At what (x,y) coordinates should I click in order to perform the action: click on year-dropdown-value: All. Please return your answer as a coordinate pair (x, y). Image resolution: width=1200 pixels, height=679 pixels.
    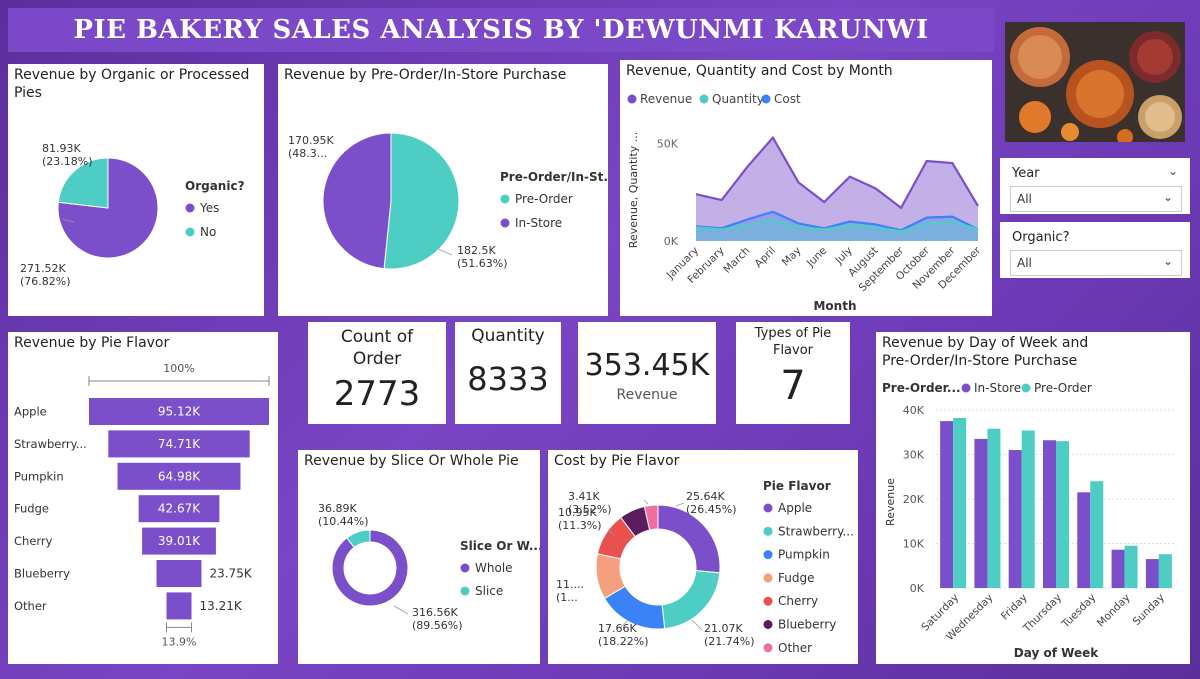
    Looking at the image, I should click on (1024, 199).